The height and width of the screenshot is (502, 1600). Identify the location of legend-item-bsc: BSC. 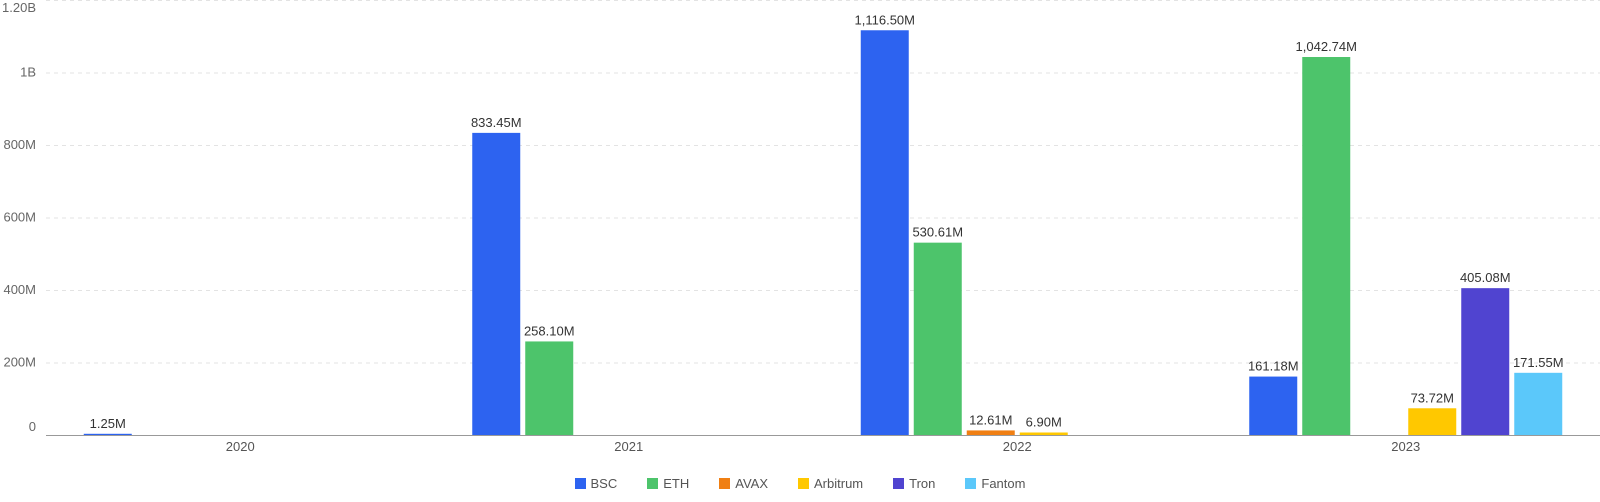
(596, 483).